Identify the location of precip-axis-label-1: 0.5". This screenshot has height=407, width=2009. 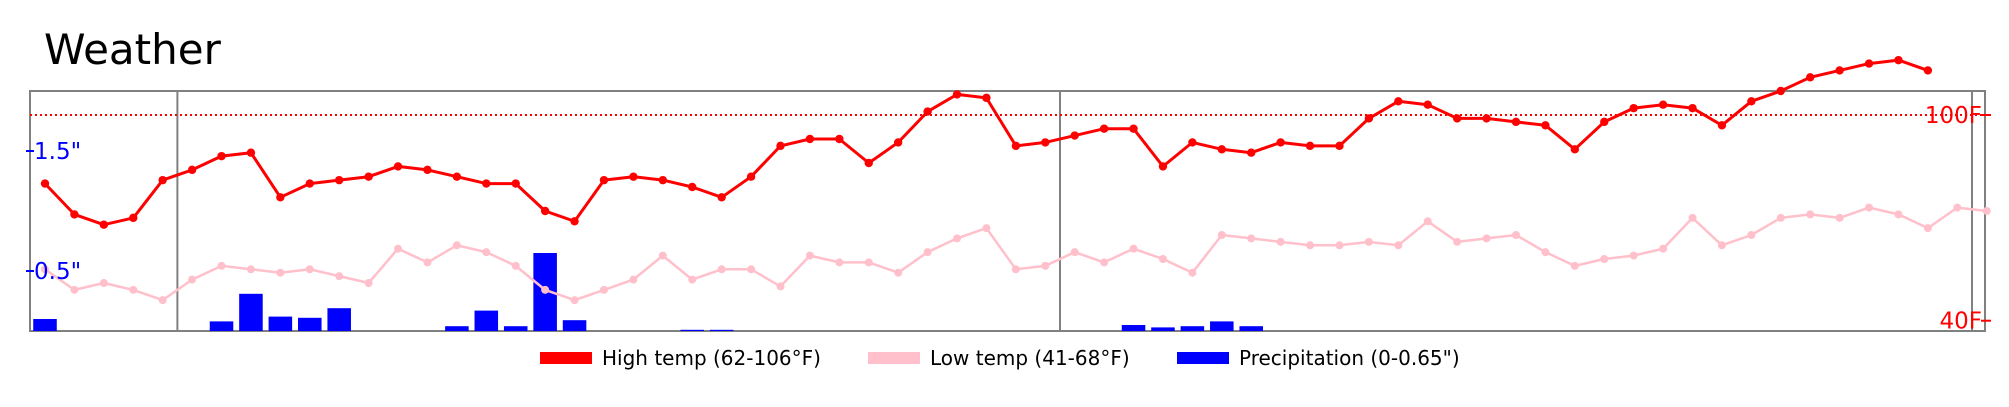
(57, 272).